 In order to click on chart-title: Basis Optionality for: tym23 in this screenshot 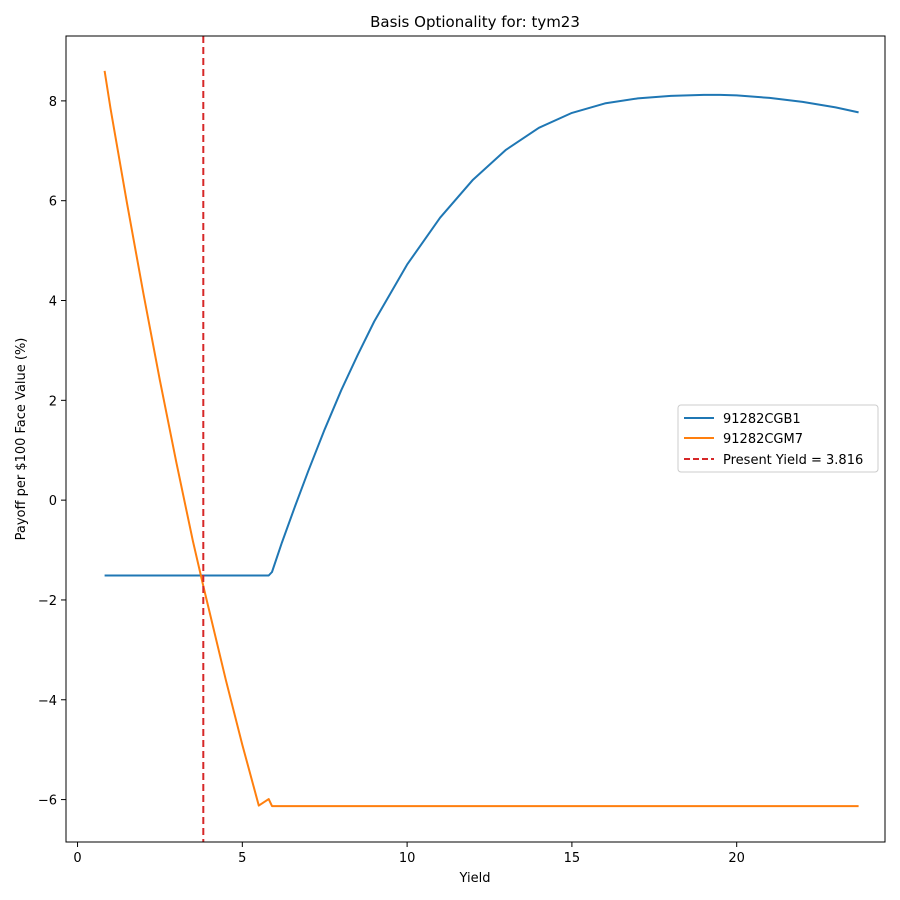, I will do `click(475, 22)`.